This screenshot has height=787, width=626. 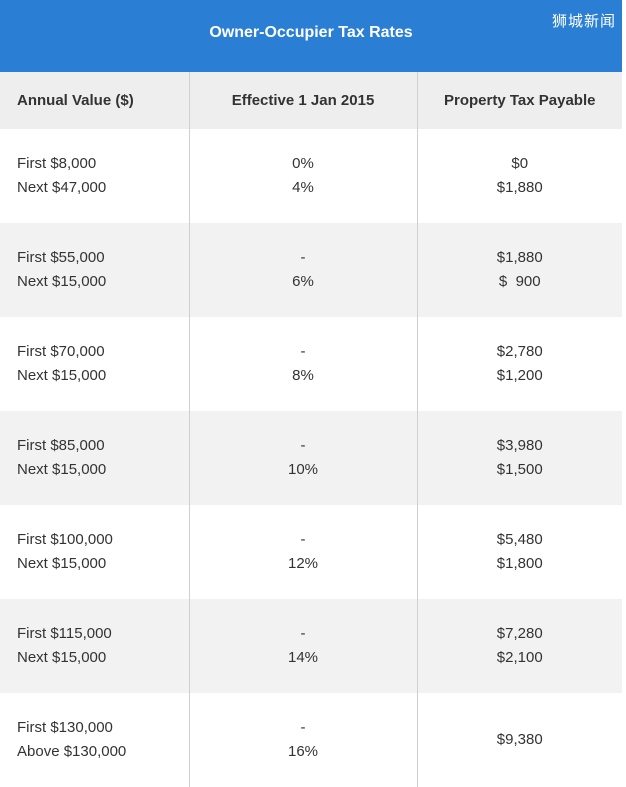 What do you see at coordinates (519, 445) in the screenshot?
I see `payable-first: $3,980` at bounding box center [519, 445].